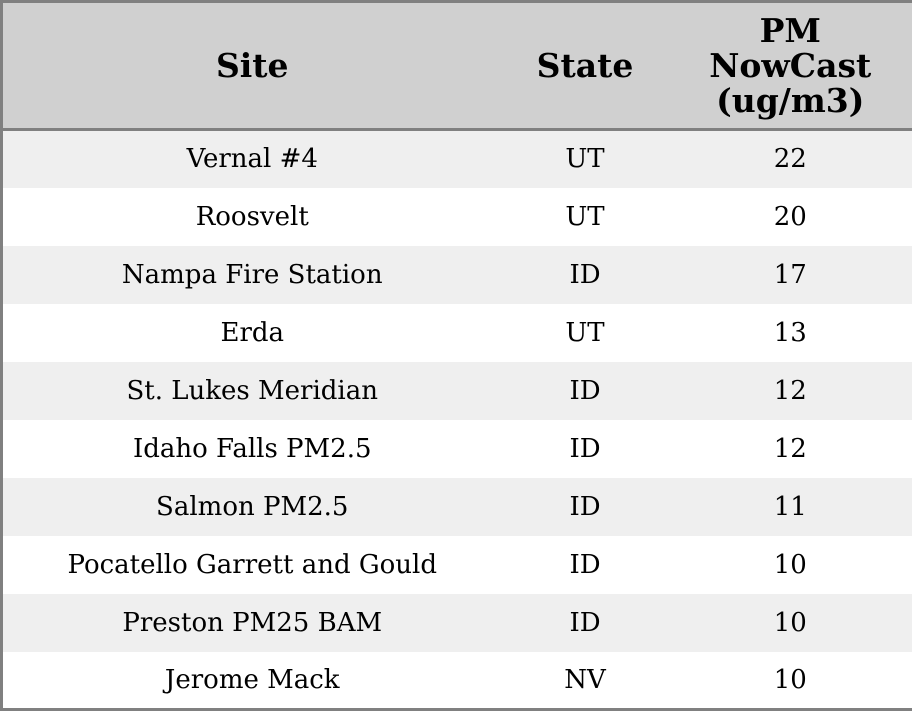 This screenshot has width=912, height=711. What do you see at coordinates (456, 448) in the screenshot?
I see `table-row: Idaho Falls PM2.5 ID 12` at bounding box center [456, 448].